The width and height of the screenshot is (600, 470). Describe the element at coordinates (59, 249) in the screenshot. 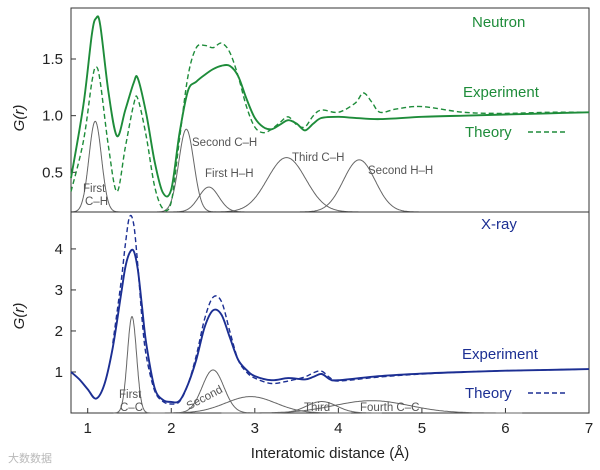

I see `xray-y-tick-label: 4` at that location.